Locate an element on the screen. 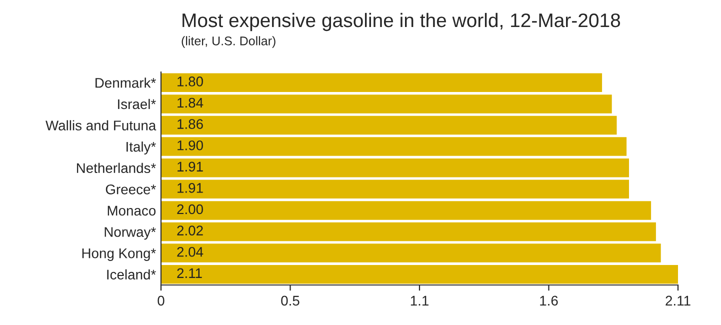 The image size is (721, 325). x-tick-label: 1.6 is located at coordinates (549, 301).